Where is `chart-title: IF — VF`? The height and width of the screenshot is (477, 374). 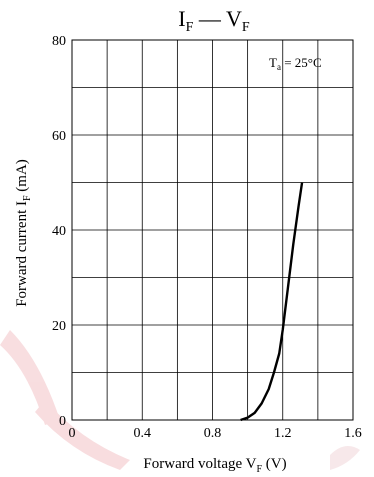
chart-title: IF — VF is located at coordinates (214, 20).